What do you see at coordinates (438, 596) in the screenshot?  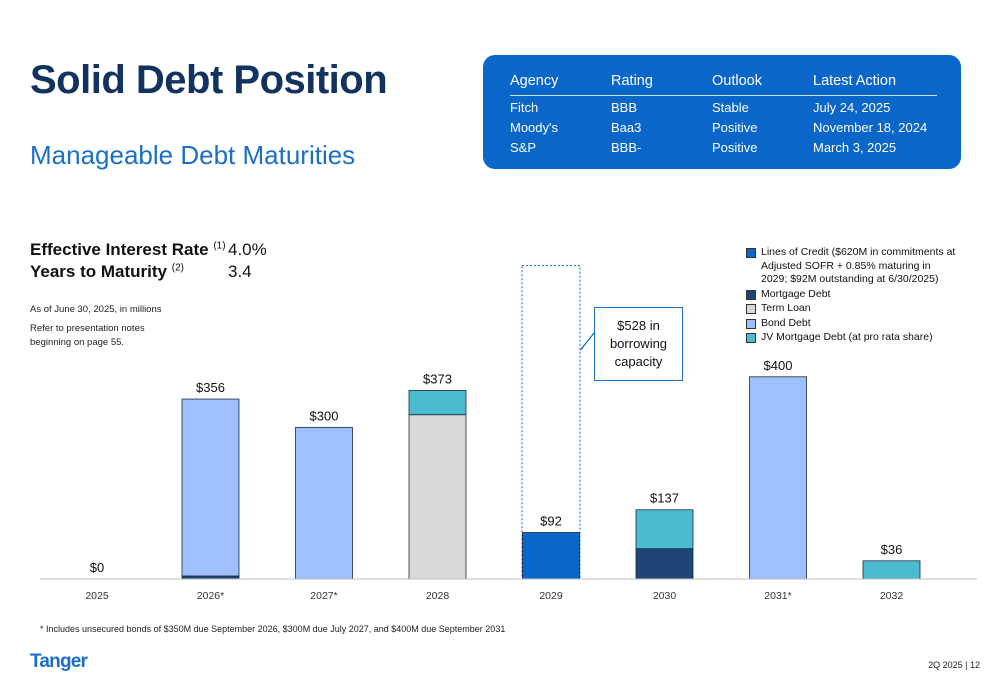 I see `x-tick-label: 2028` at bounding box center [438, 596].